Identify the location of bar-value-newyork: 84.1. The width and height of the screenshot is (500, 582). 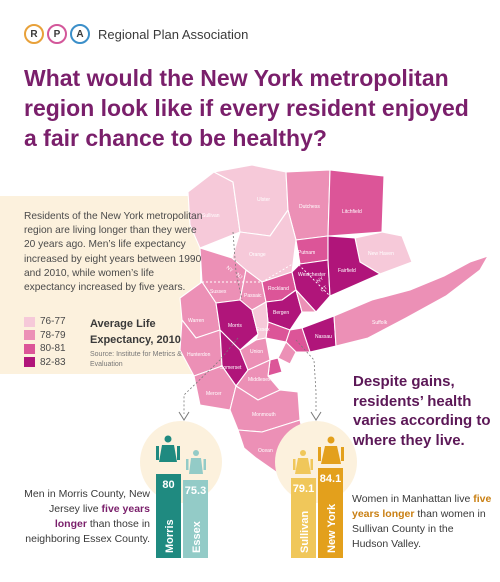
(330, 479).